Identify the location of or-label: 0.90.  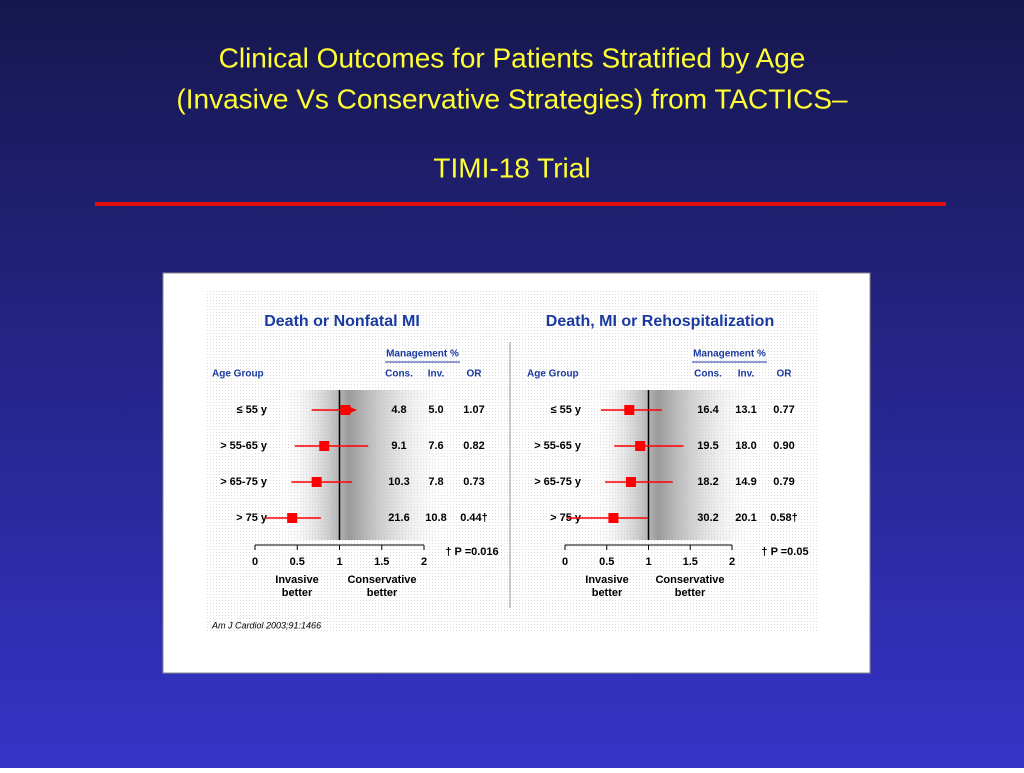
(783, 446).